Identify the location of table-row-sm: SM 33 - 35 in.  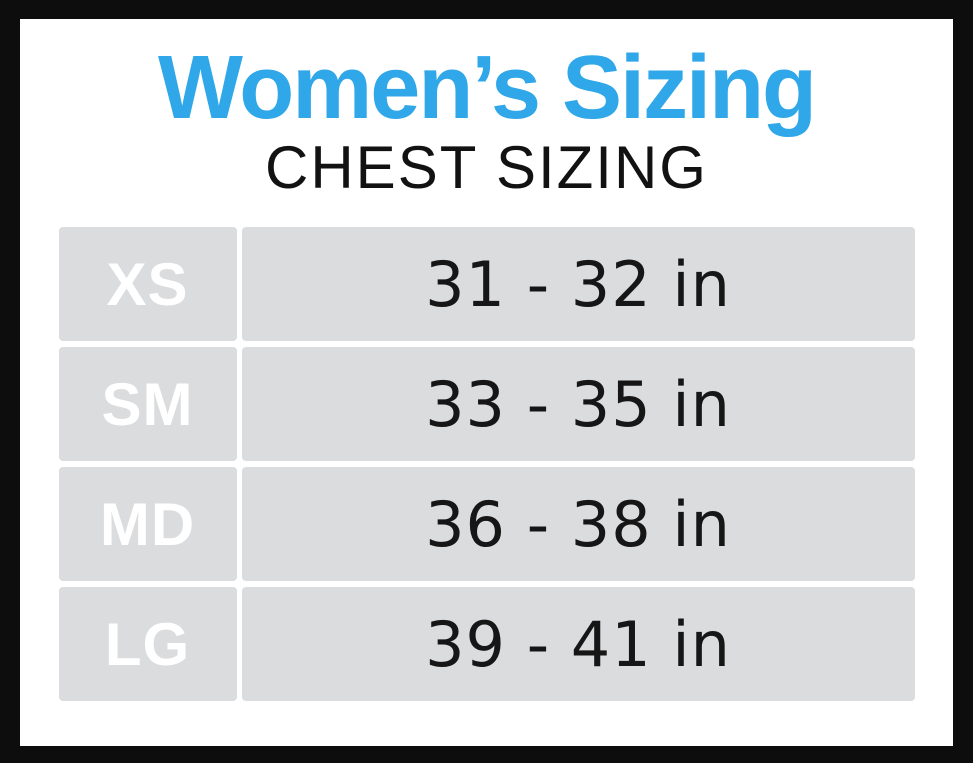
(486, 404).